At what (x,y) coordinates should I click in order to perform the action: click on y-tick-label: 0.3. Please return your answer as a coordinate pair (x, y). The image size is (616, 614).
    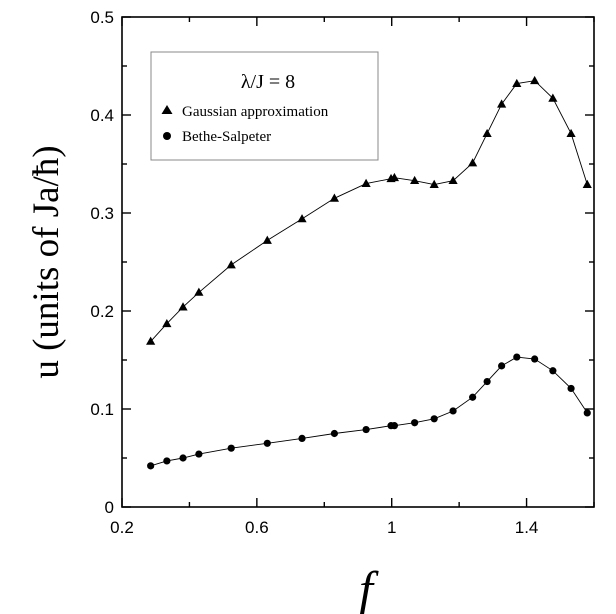
    Looking at the image, I should click on (102, 213).